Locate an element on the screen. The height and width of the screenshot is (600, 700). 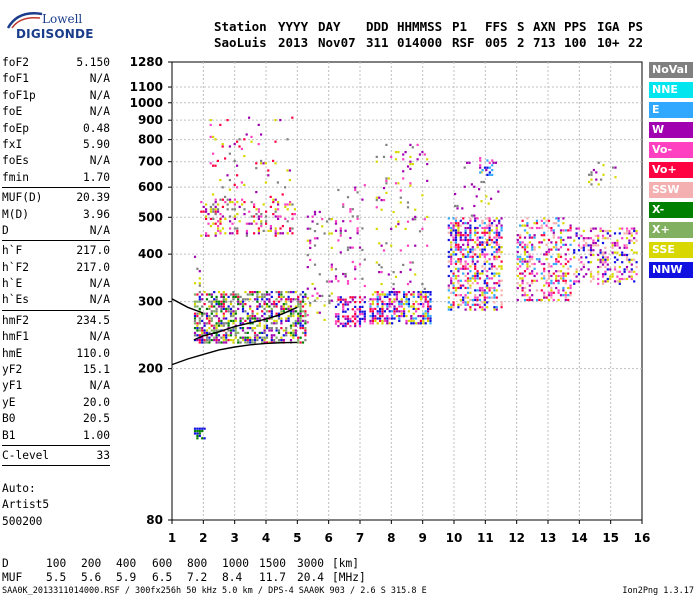
legend-item: NNW is located at coordinates (671, 270).